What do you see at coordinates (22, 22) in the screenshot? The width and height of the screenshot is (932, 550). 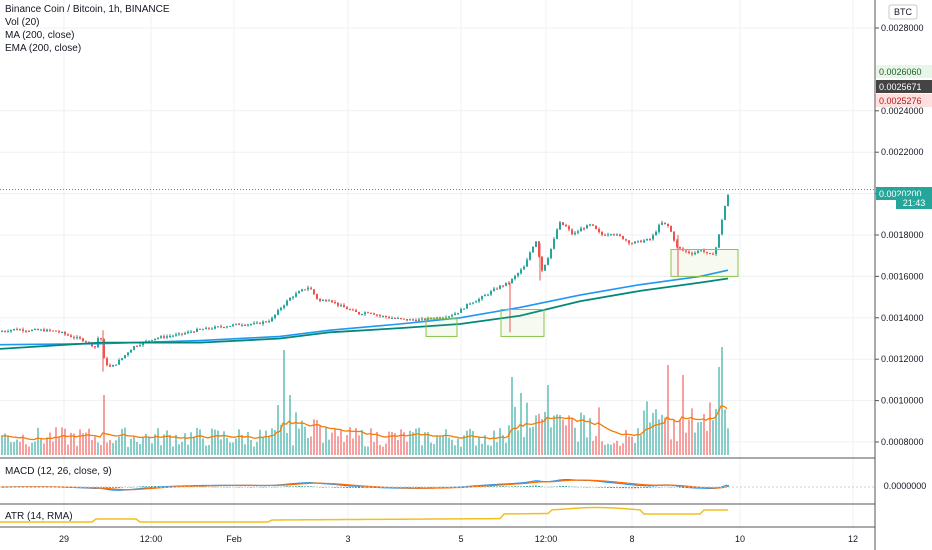 I see `legend-vol: Vol (20)` at bounding box center [22, 22].